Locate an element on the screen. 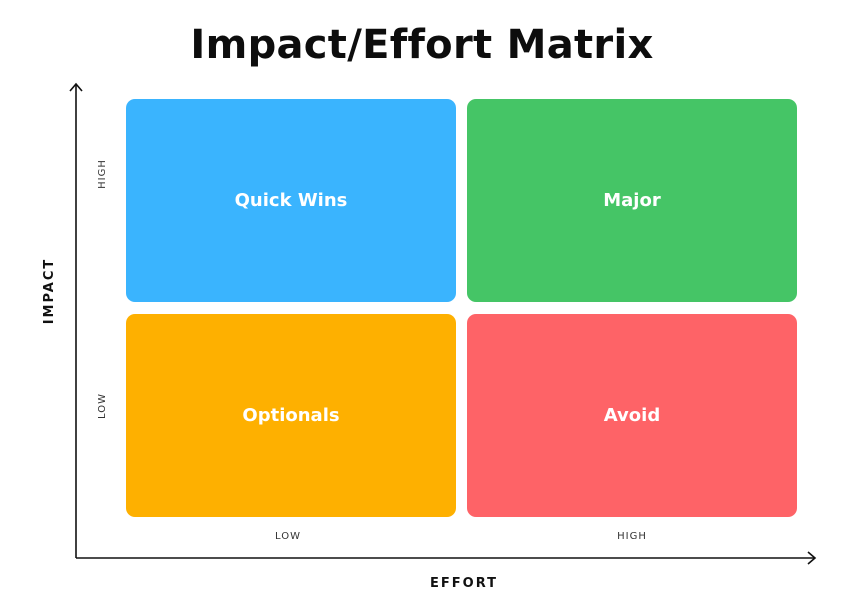 This screenshot has height=609, width=844. quadrant-optionals: Optionals is located at coordinates (291, 415).